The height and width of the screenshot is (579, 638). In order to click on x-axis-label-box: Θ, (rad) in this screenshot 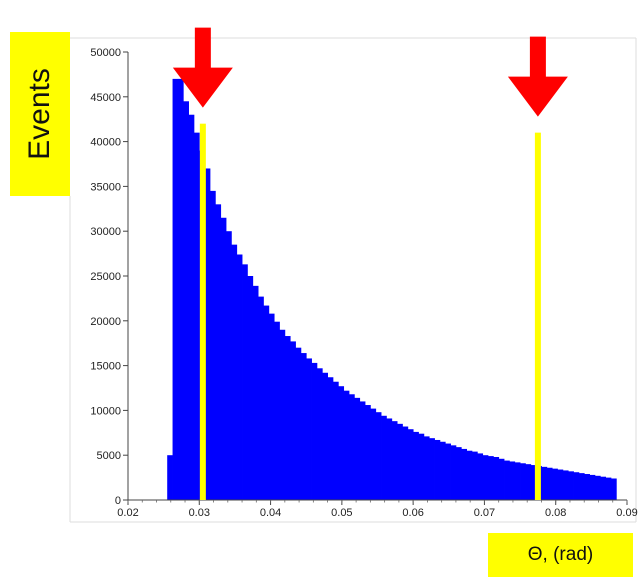, I will do `click(560, 555)`.